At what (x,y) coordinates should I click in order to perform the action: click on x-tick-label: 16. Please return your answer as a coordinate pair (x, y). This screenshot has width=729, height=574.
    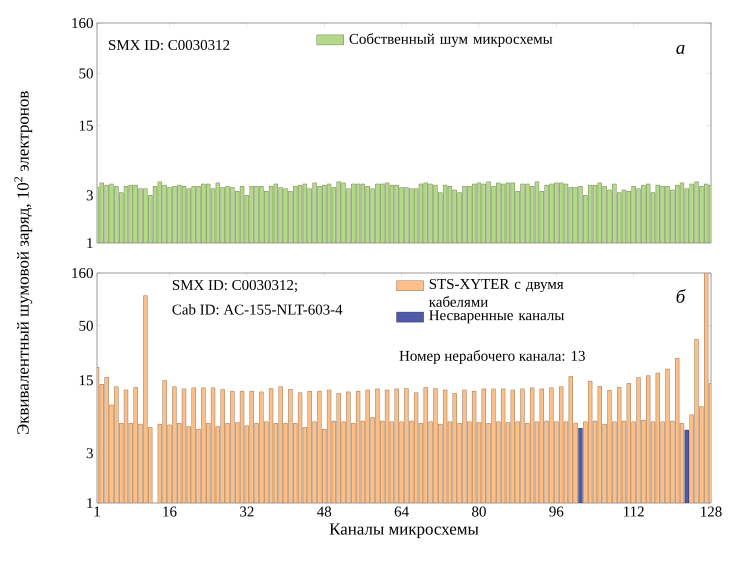
    Looking at the image, I should click on (170, 511).